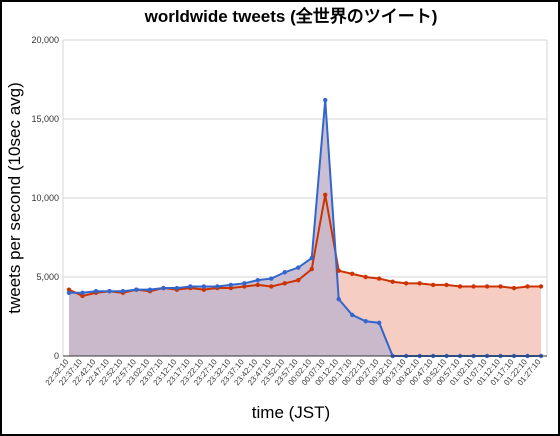 The height and width of the screenshot is (436, 560). I want to click on y-tick-label: 0, so click(56, 356).